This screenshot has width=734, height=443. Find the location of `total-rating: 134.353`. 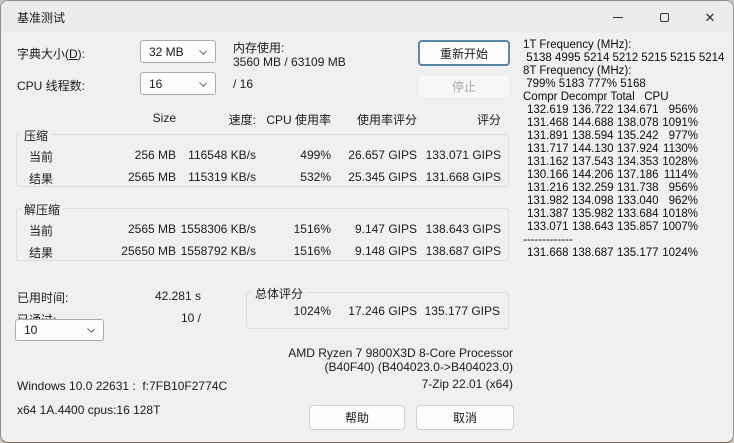

total-rating: 134.353 is located at coordinates (638, 162).